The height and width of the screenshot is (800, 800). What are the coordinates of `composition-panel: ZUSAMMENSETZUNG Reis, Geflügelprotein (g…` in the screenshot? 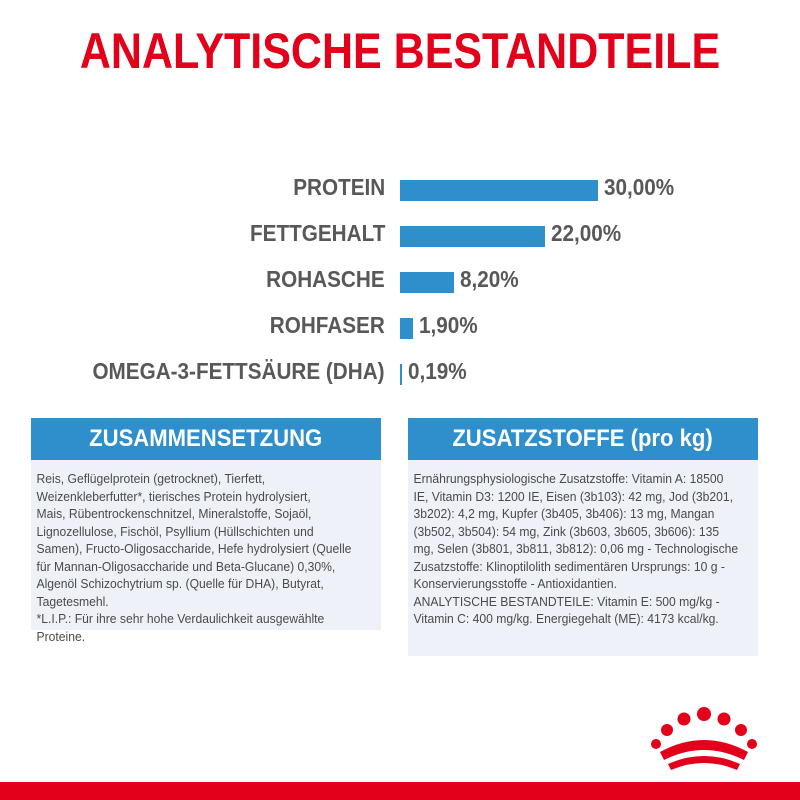 It's located at (206, 531).